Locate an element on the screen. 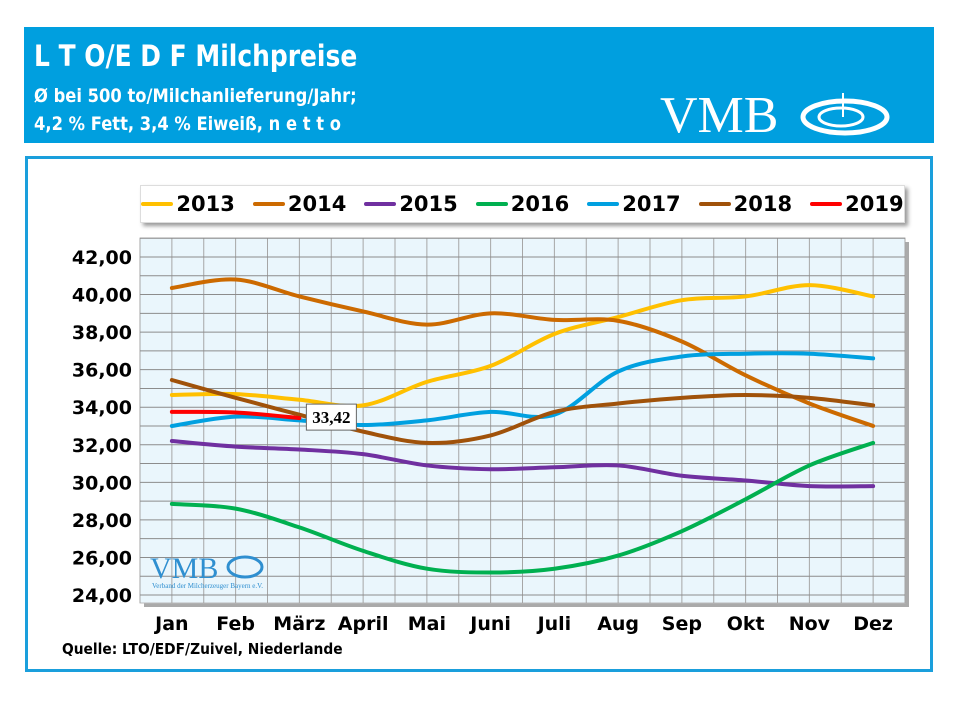 This screenshot has height=720, width=960. data-label: 33,42 is located at coordinates (331, 417).